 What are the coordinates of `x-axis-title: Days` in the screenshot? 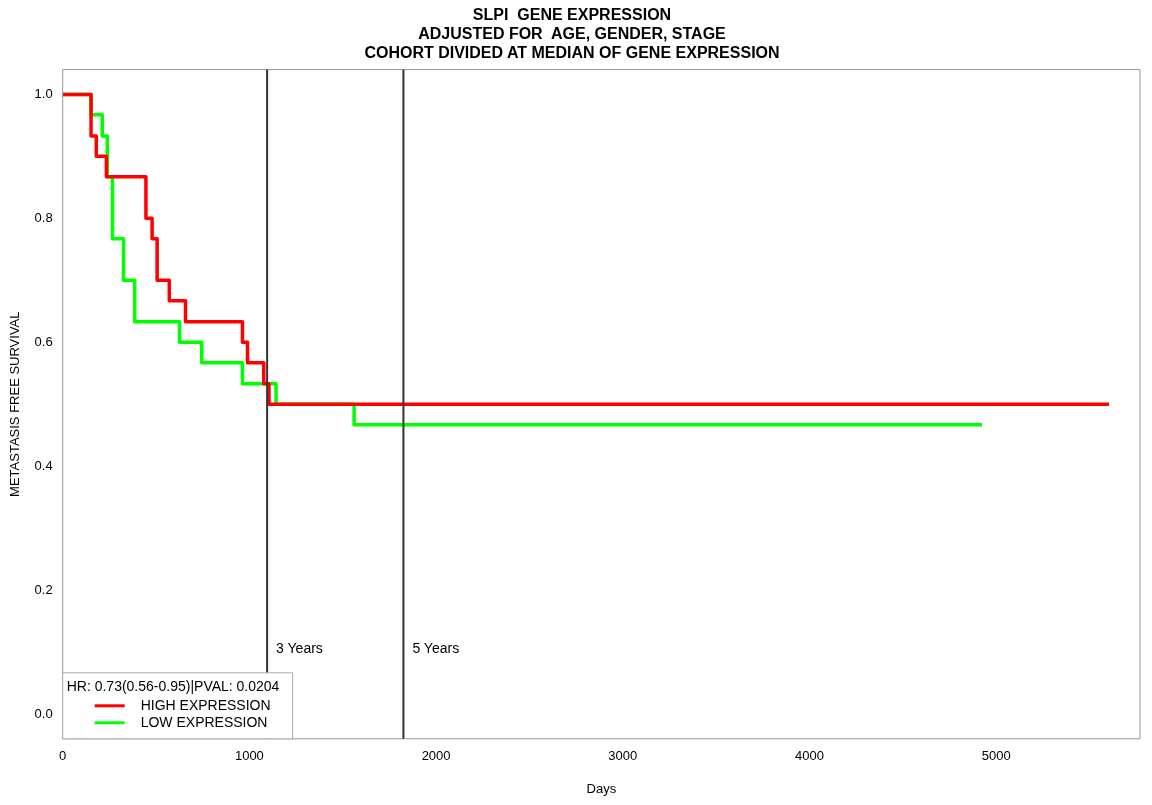 It's located at (601, 788).